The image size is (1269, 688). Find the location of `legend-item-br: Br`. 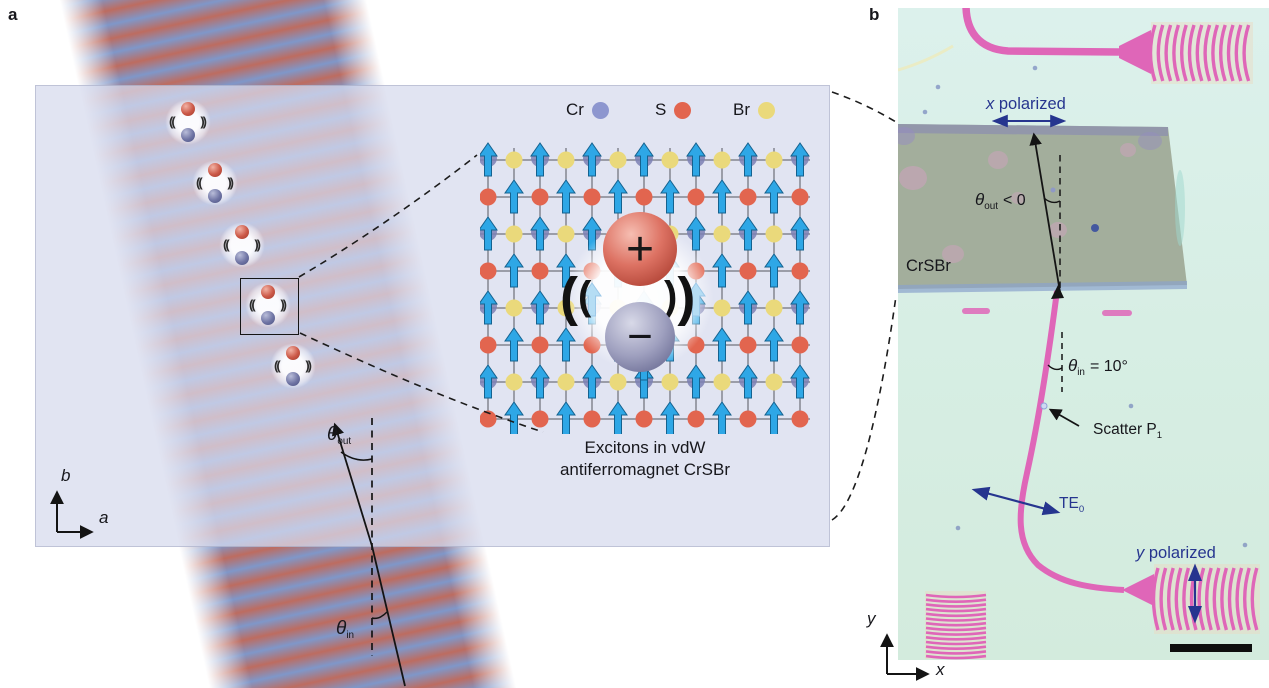

legend-item-br: Br is located at coordinates (754, 110).